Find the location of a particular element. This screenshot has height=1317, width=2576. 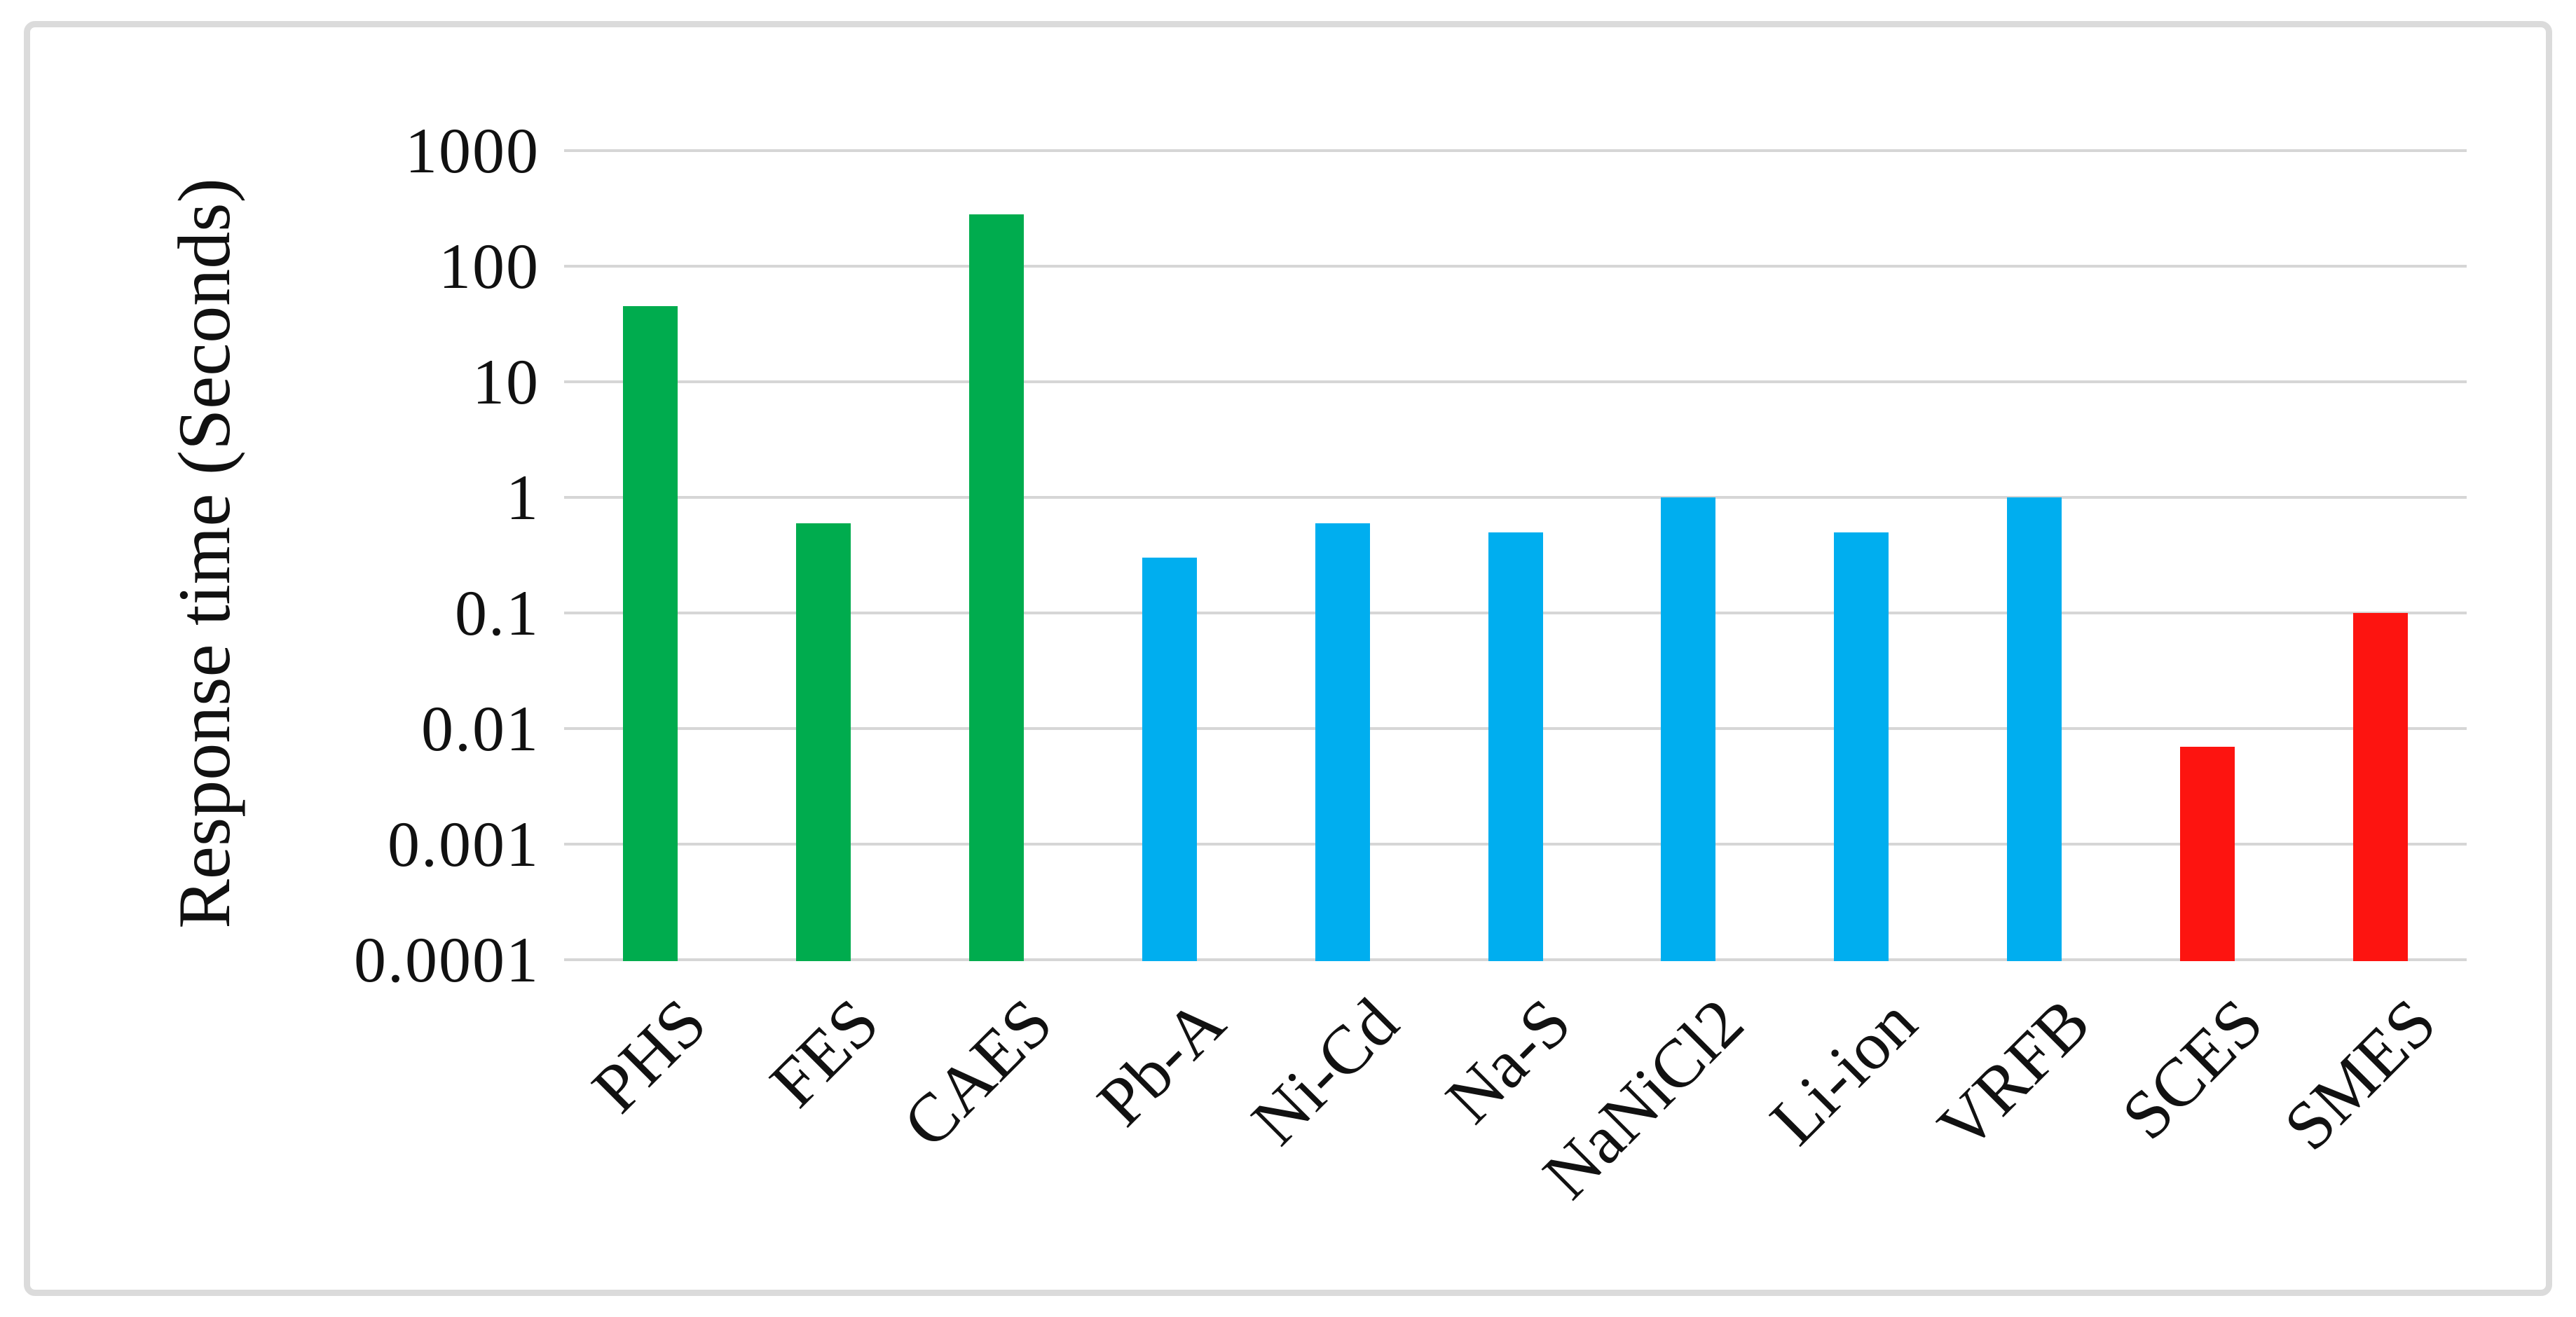

bar-pb-a is located at coordinates (1169, 759).